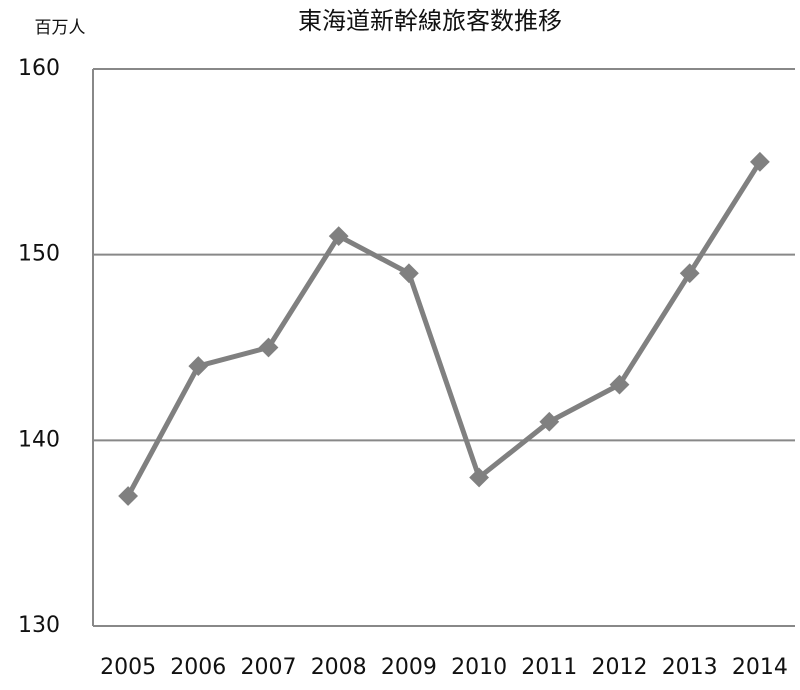  I want to click on chart-title: 東海道新幹線旅客数推移, so click(430, 21).